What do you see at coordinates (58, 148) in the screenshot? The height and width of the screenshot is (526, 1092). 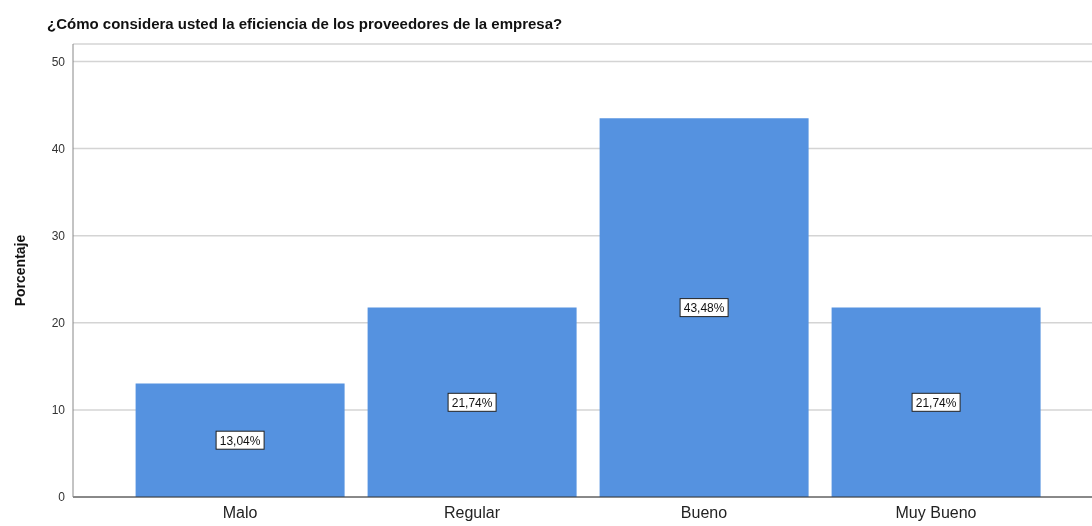 I see `y-tick-label: 40` at bounding box center [58, 148].